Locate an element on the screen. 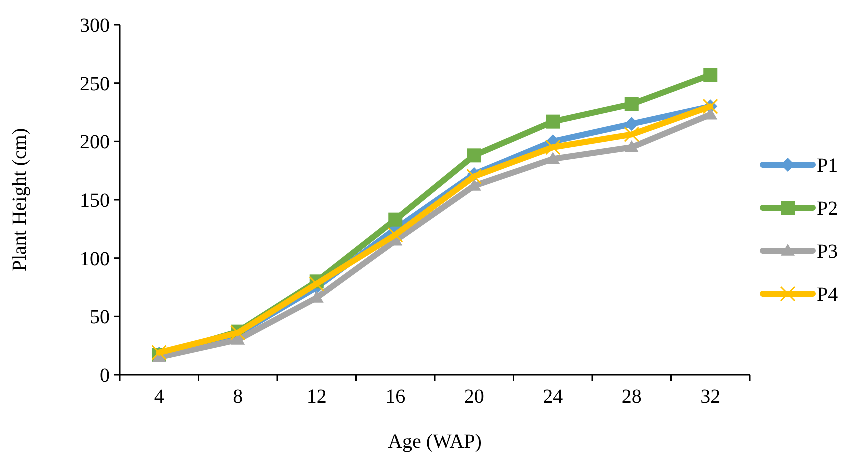  x-tick-label: 32 is located at coordinates (710, 397).